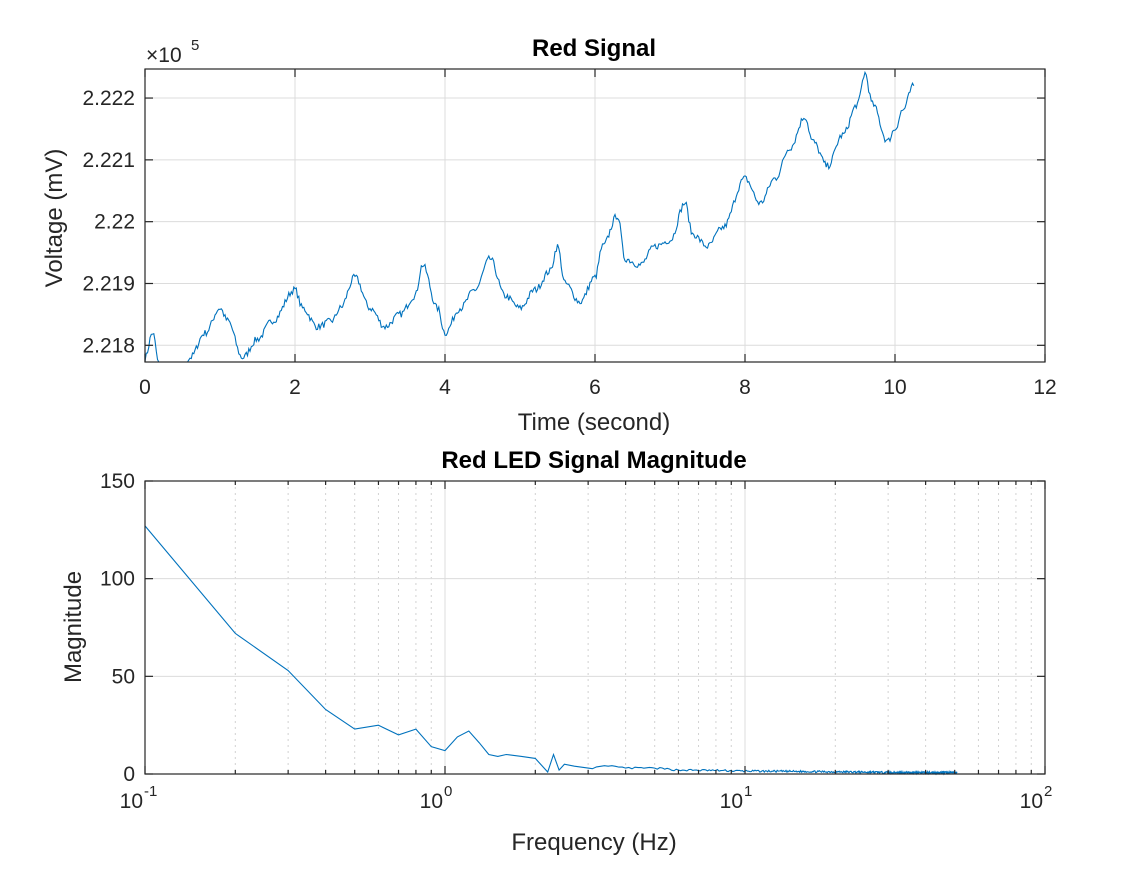 The height and width of the screenshot is (873, 1148). Describe the element at coordinates (745, 387) in the screenshot. I see `signal-x-tick-label: 8` at that location.